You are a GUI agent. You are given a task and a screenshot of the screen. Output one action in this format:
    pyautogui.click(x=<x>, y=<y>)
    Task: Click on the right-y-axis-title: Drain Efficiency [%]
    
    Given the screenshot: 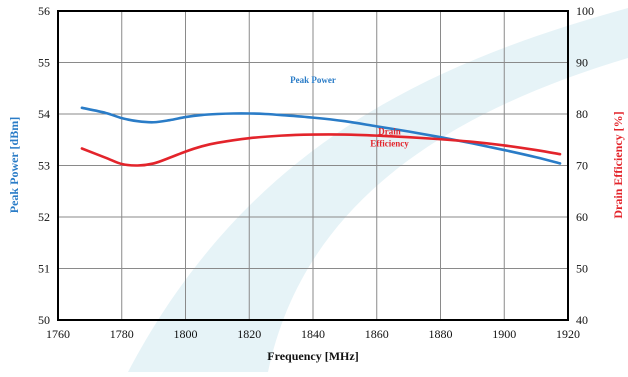 What is the action you would take?
    pyautogui.click(x=618, y=164)
    